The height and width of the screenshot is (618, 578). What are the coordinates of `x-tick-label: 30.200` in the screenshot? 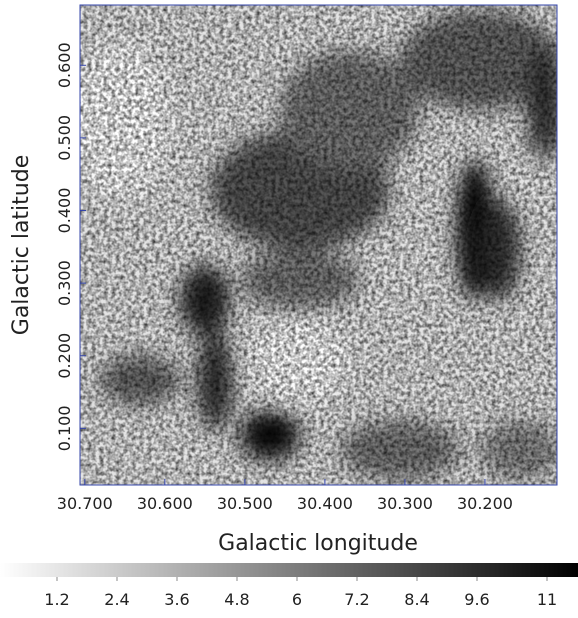 It's located at (485, 503).